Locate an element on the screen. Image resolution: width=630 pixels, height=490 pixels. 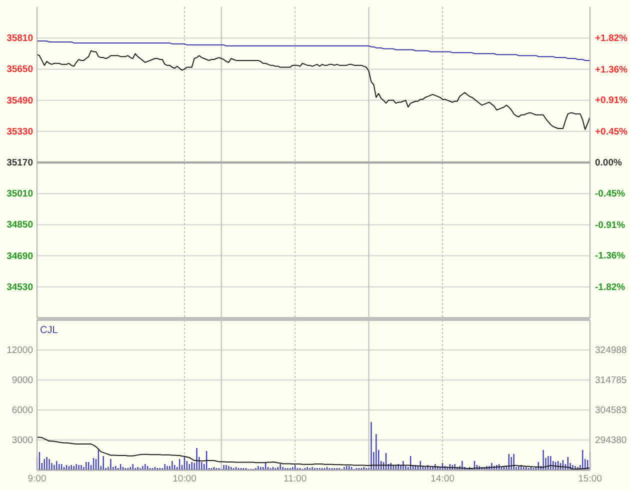
y2-tick-label: 314785 is located at coordinates (611, 380).